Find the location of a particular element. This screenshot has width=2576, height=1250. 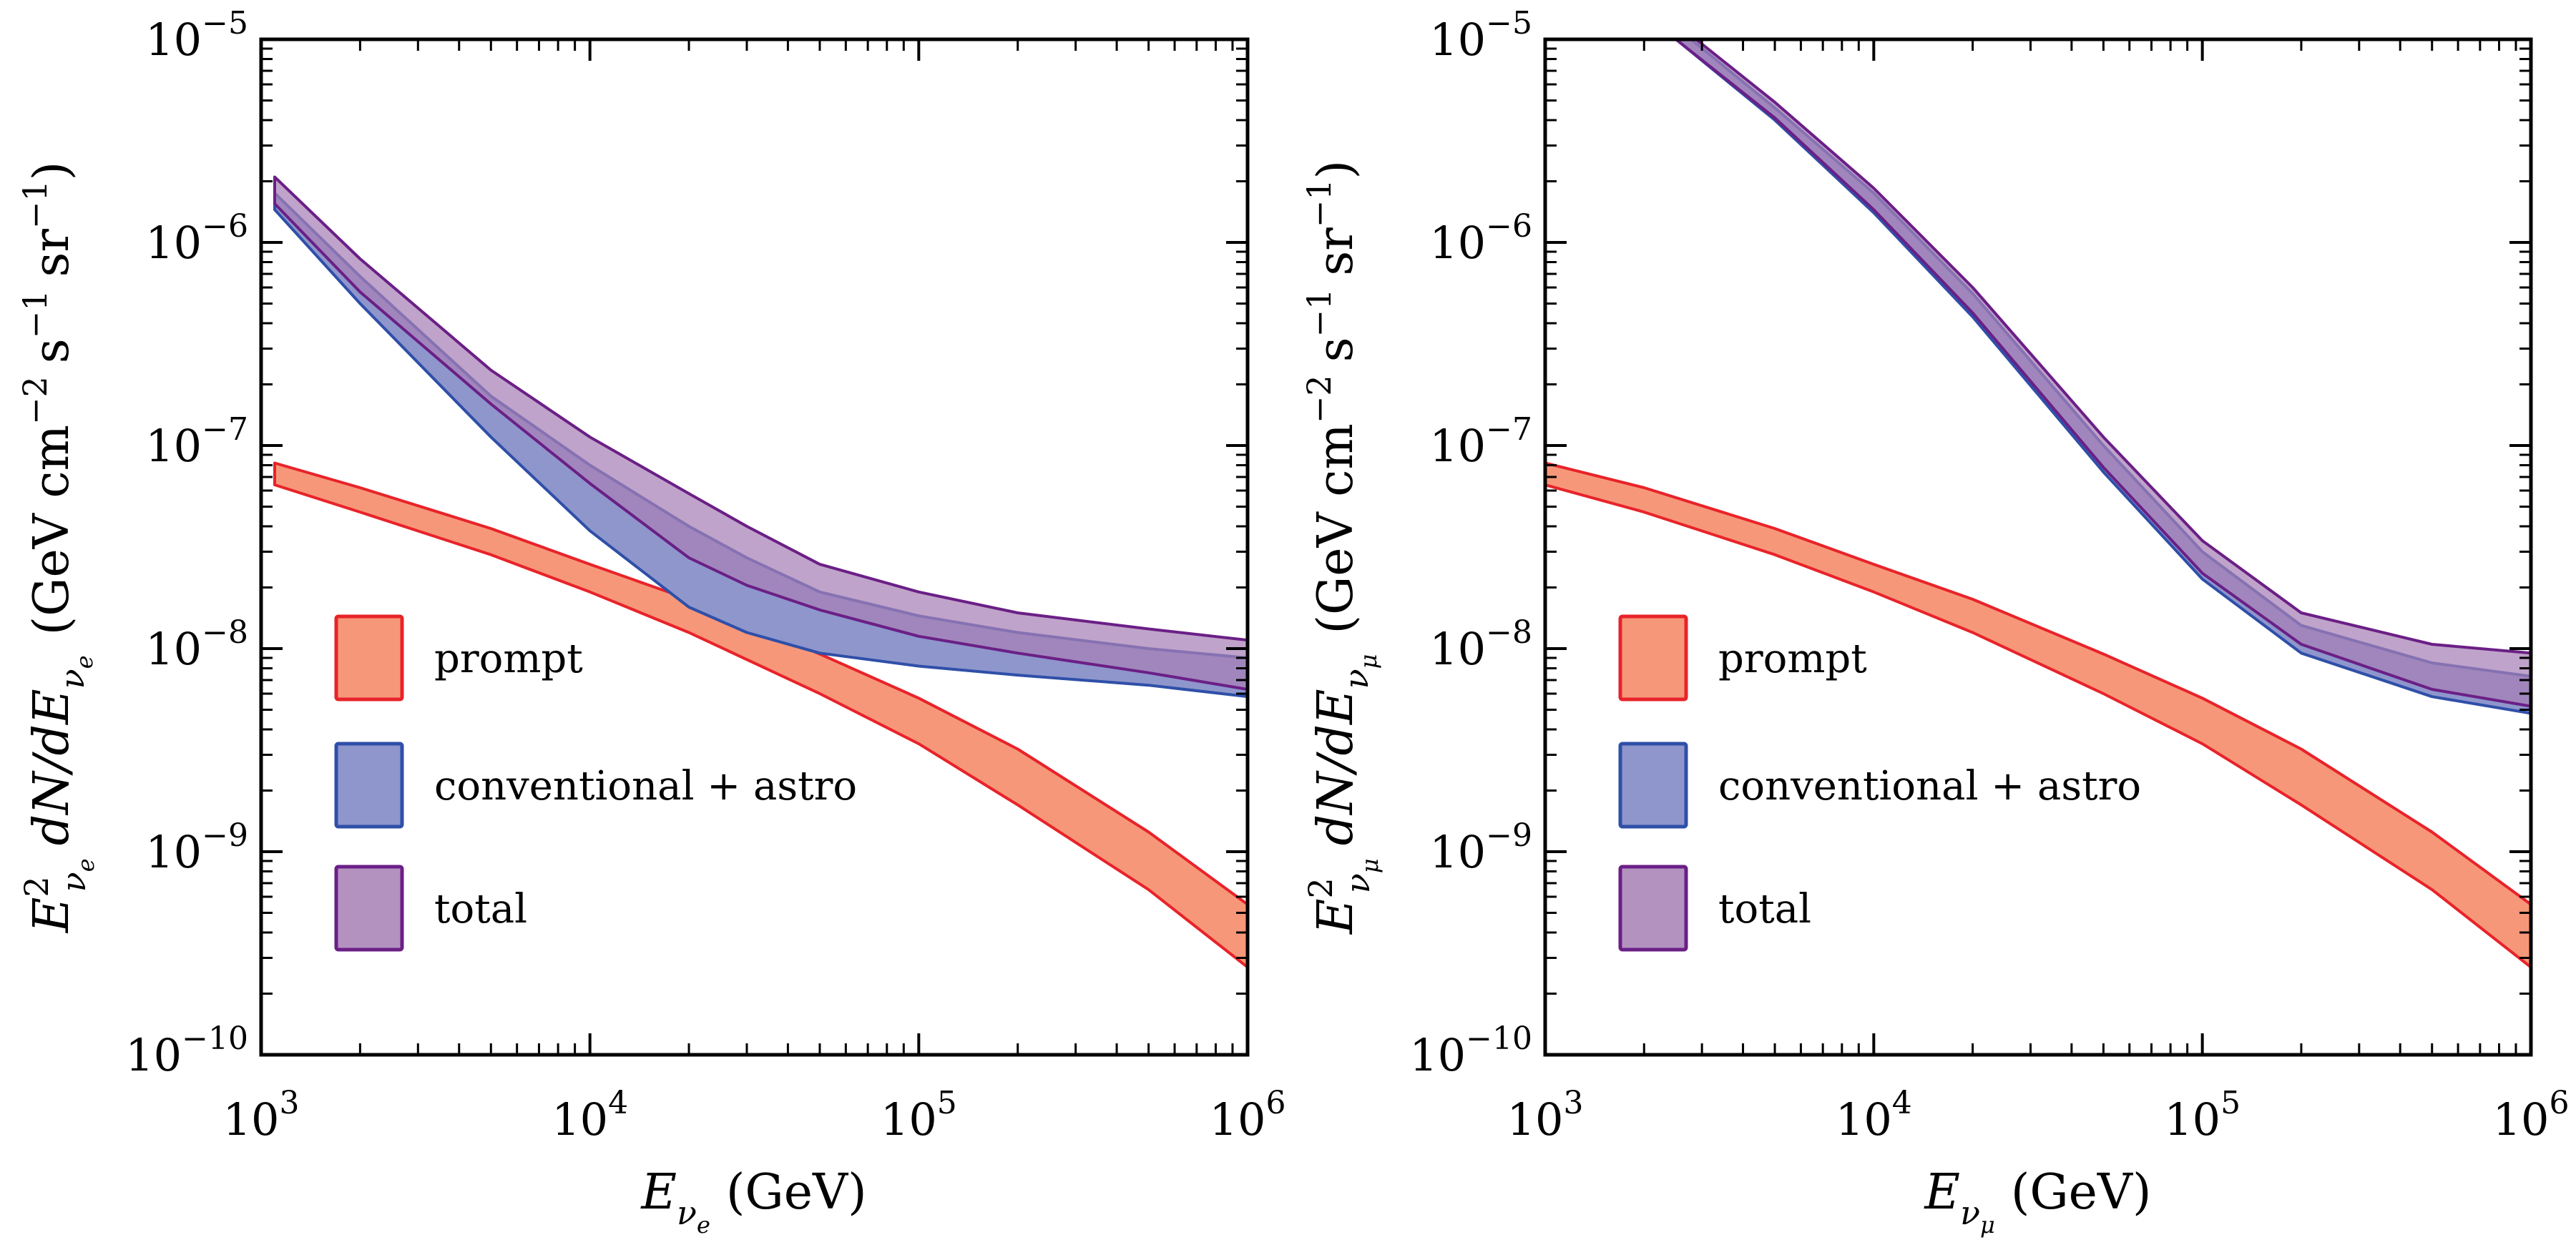

x-axis-label: Eνμ(GeV) is located at coordinates (2037, 1201).